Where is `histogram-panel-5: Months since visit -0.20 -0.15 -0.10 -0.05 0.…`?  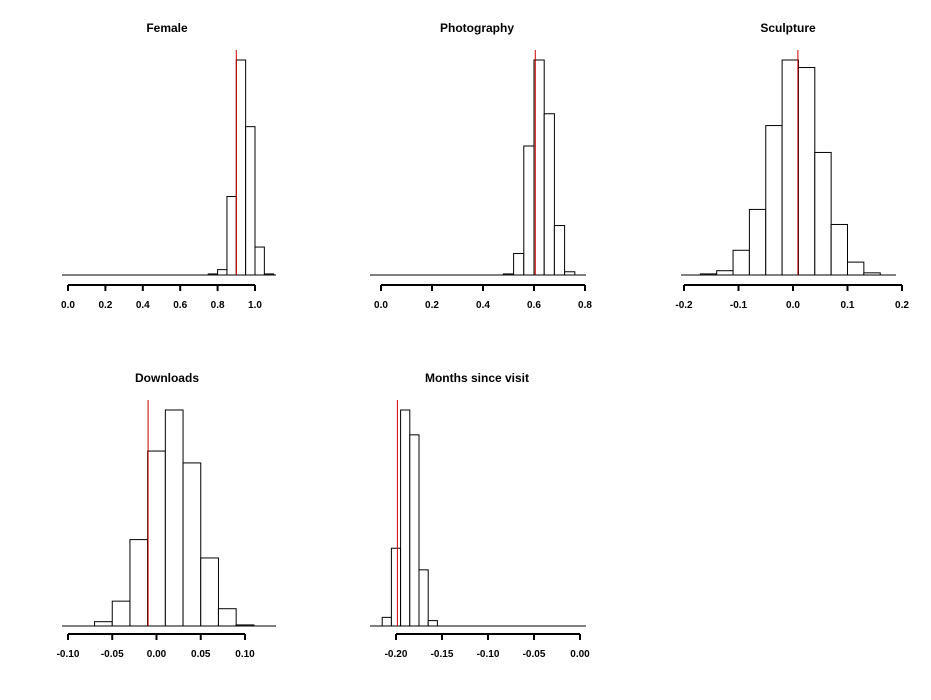
histogram-panel-5: Months since visit -0.20 -0.15 -0.10 -0.05 0.… is located at coordinates (480, 515).